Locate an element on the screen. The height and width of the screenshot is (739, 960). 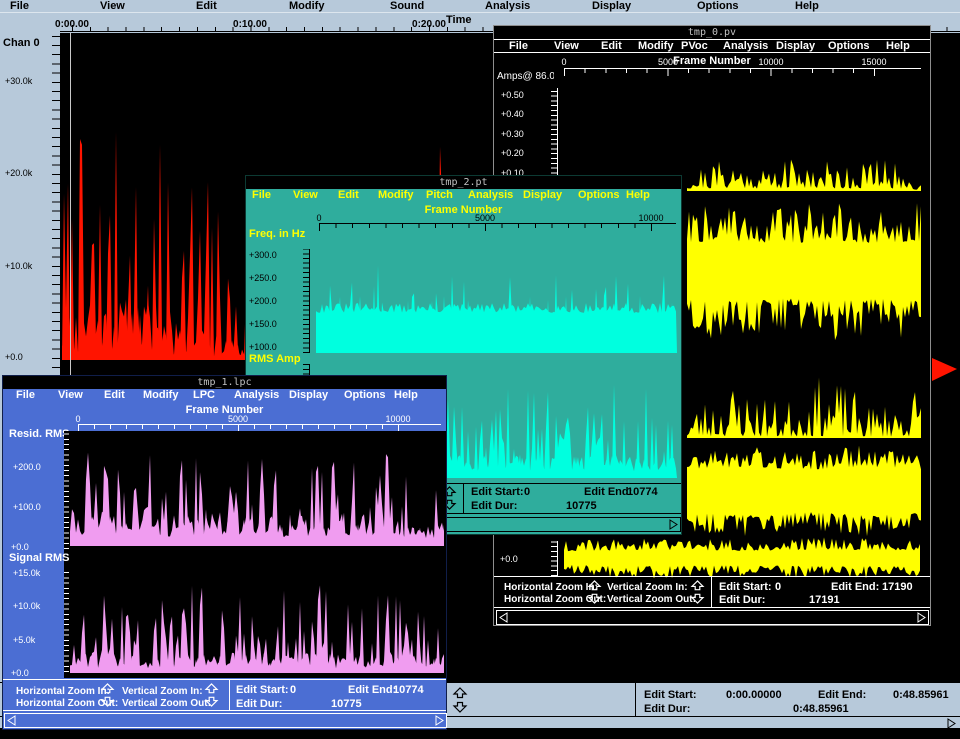
edit-dur-value: 0:48.85961 is located at coordinates (821, 709).